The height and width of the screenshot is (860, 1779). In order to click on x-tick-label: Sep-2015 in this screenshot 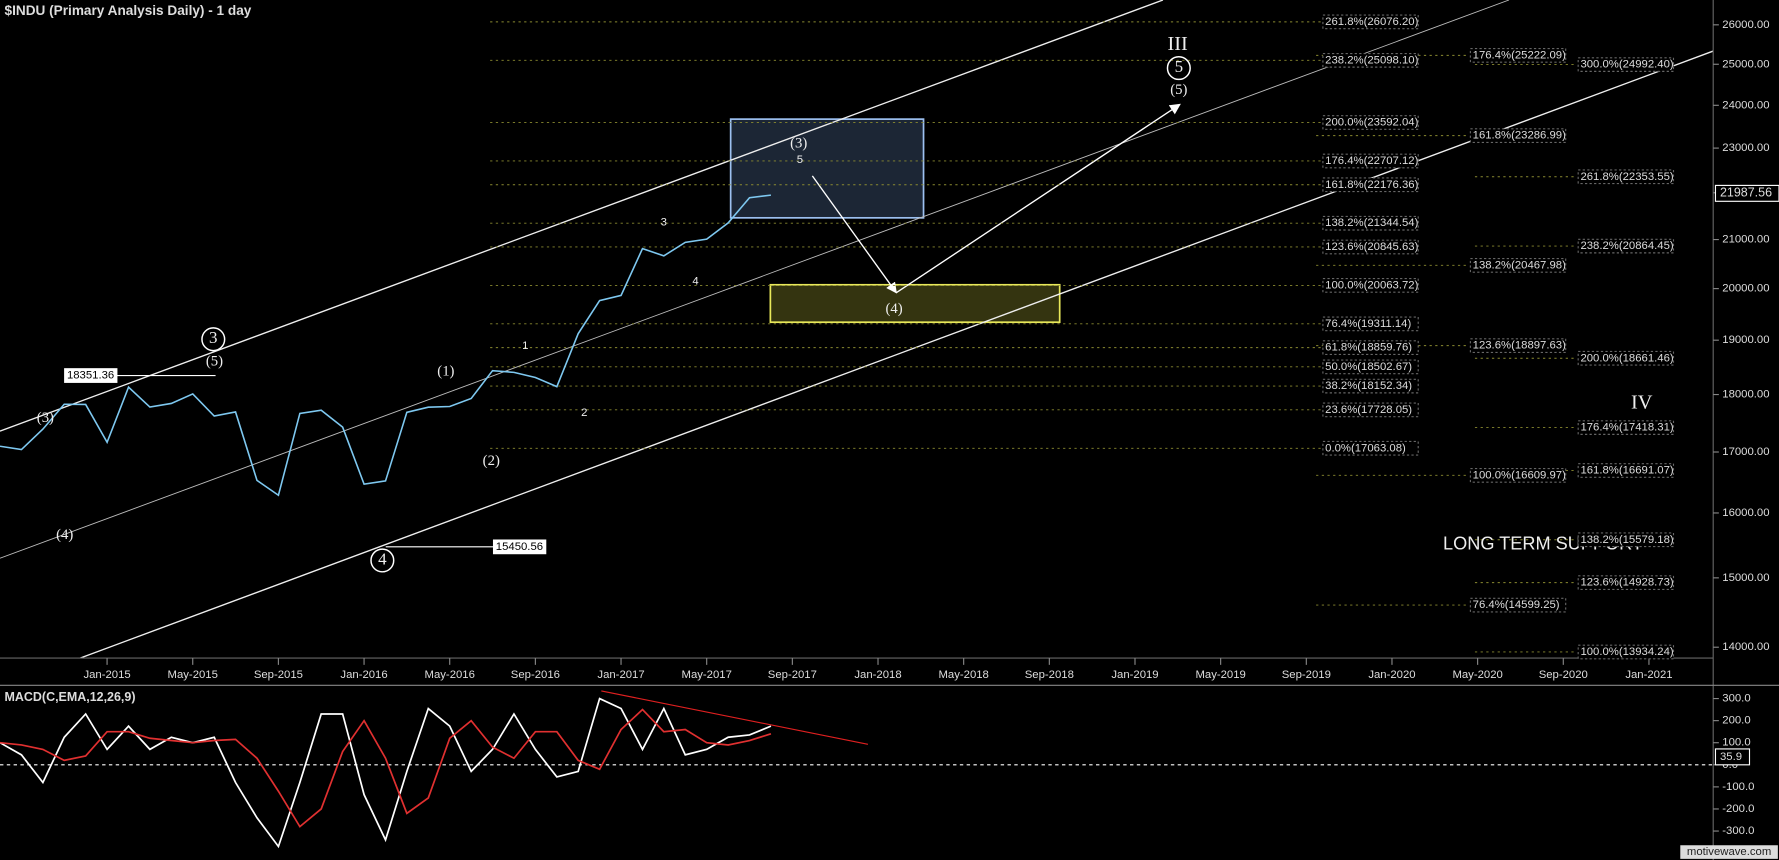, I will do `click(278, 675)`.